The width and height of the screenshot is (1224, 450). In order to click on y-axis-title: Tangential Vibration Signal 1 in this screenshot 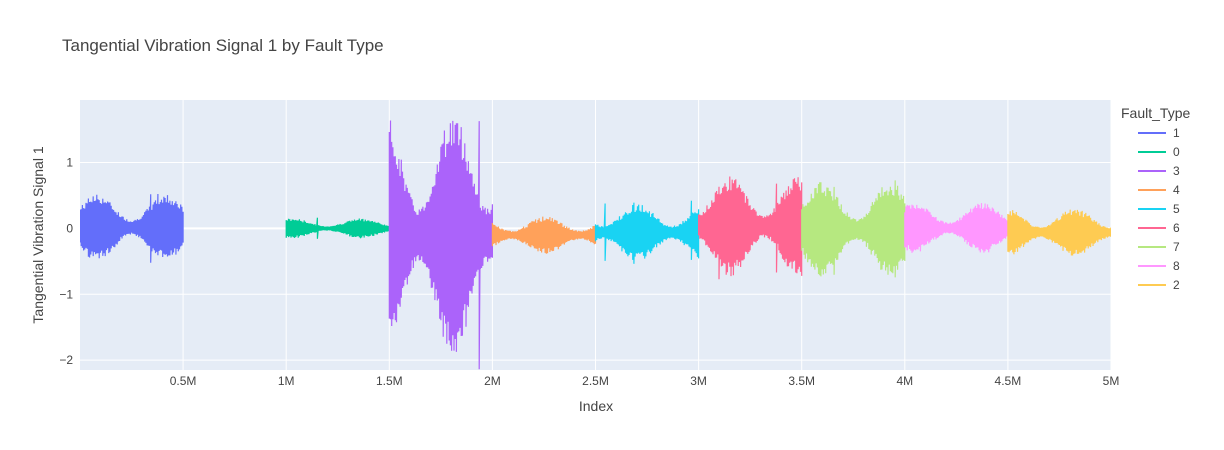, I will do `click(38, 234)`.